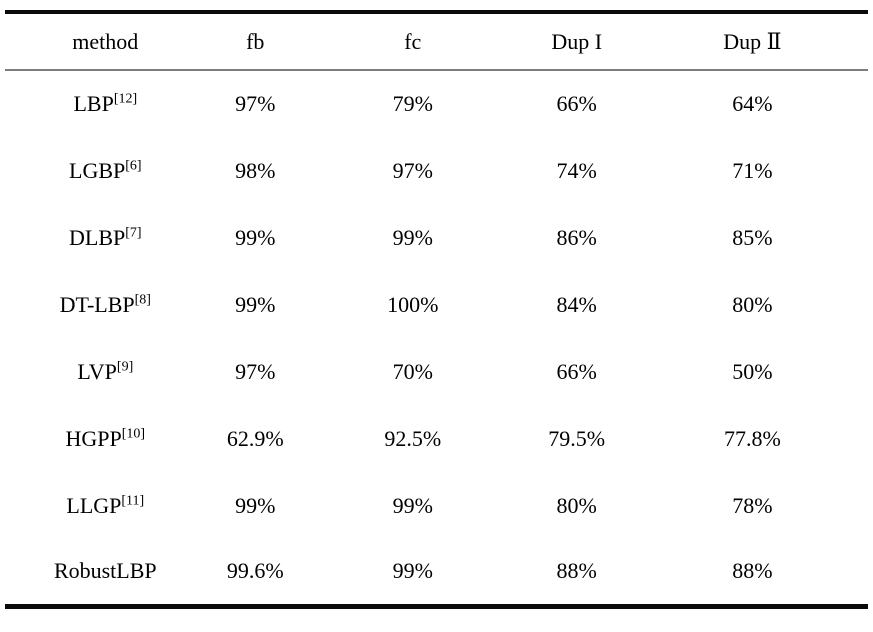 This screenshot has width=873, height=632. I want to click on value-cell: 98%, so click(255, 170).